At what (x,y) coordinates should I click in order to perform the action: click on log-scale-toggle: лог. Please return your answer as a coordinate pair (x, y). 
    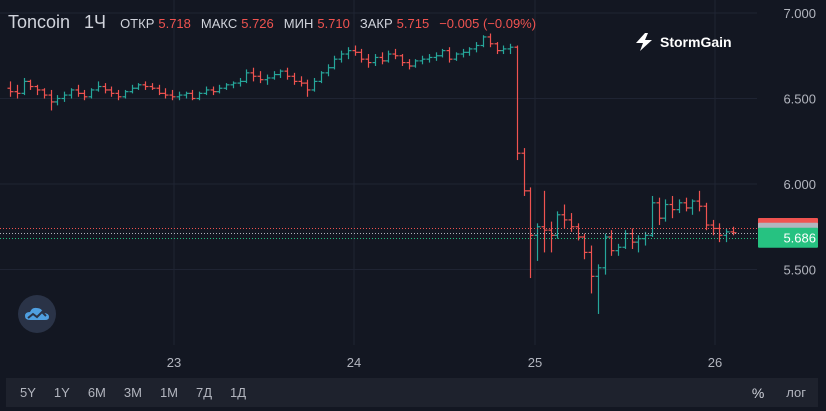
    Looking at the image, I should click on (796, 392).